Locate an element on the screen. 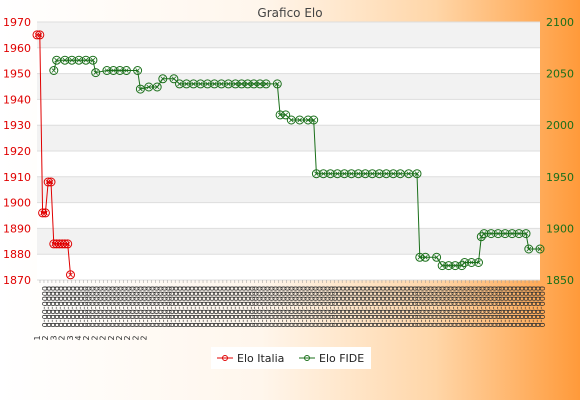 This screenshot has height=400, width=580. right-tick-label: 1900 is located at coordinates (560, 228).